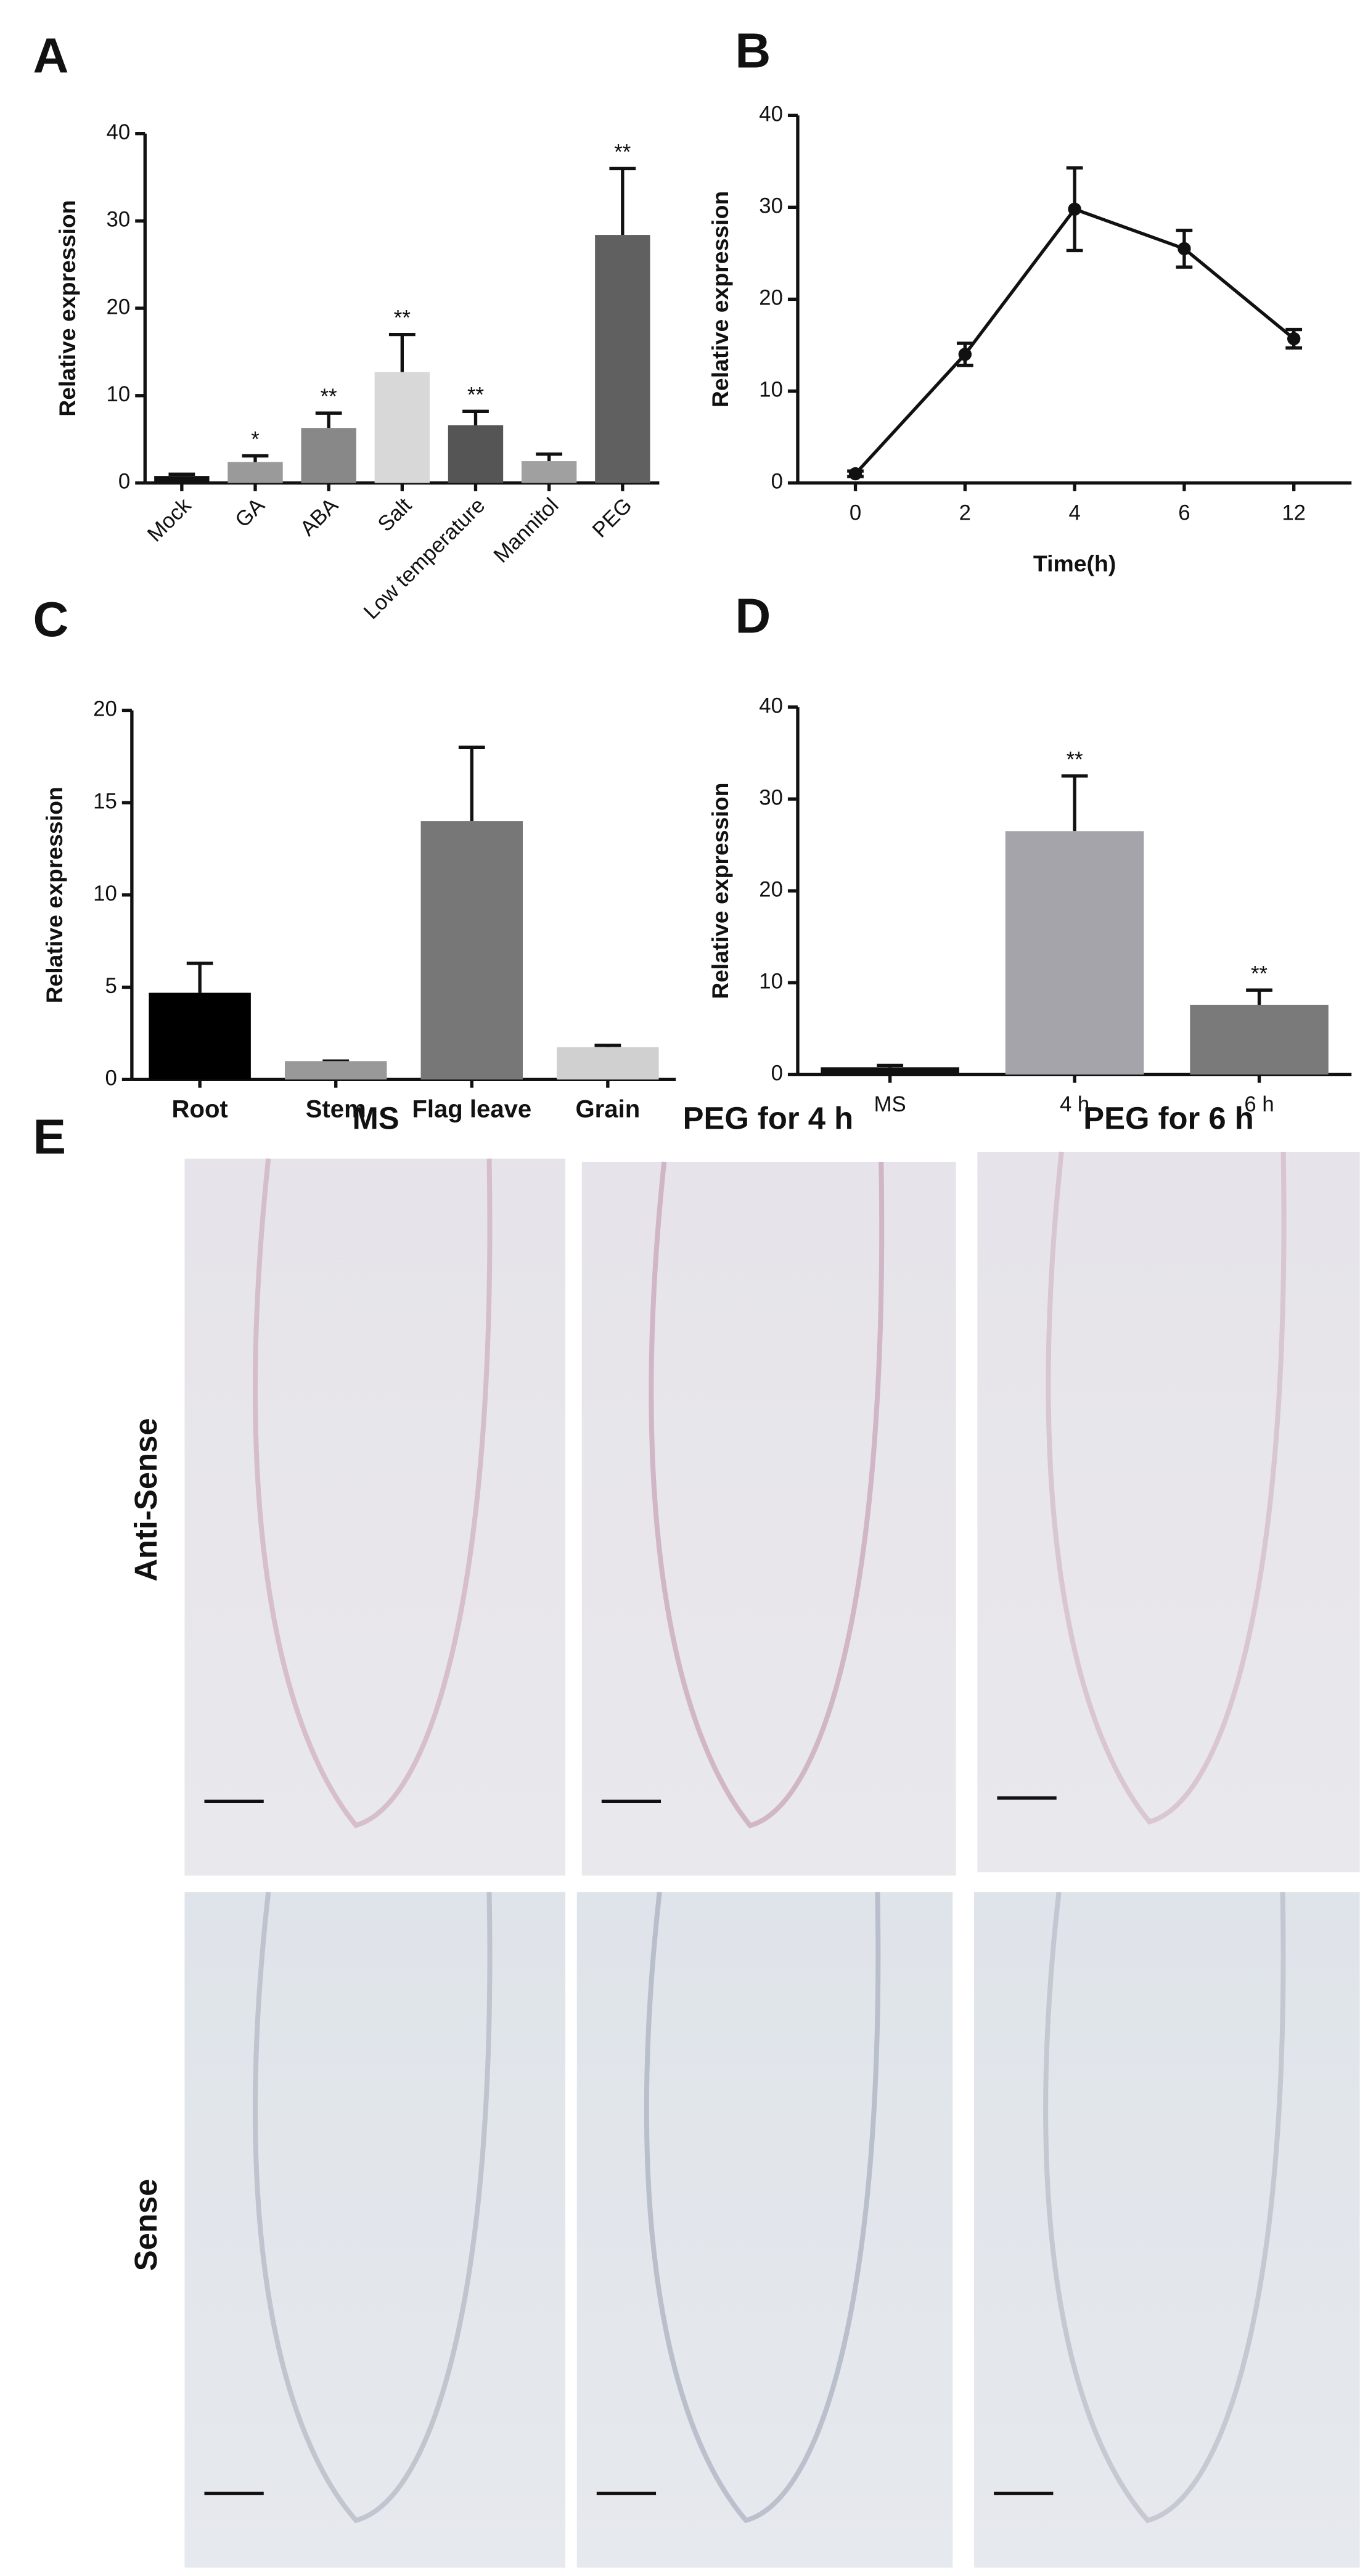 The image size is (1368, 2576). Describe the element at coordinates (768, 1118) in the screenshot. I see `column-header: PEG for 4 h` at that location.